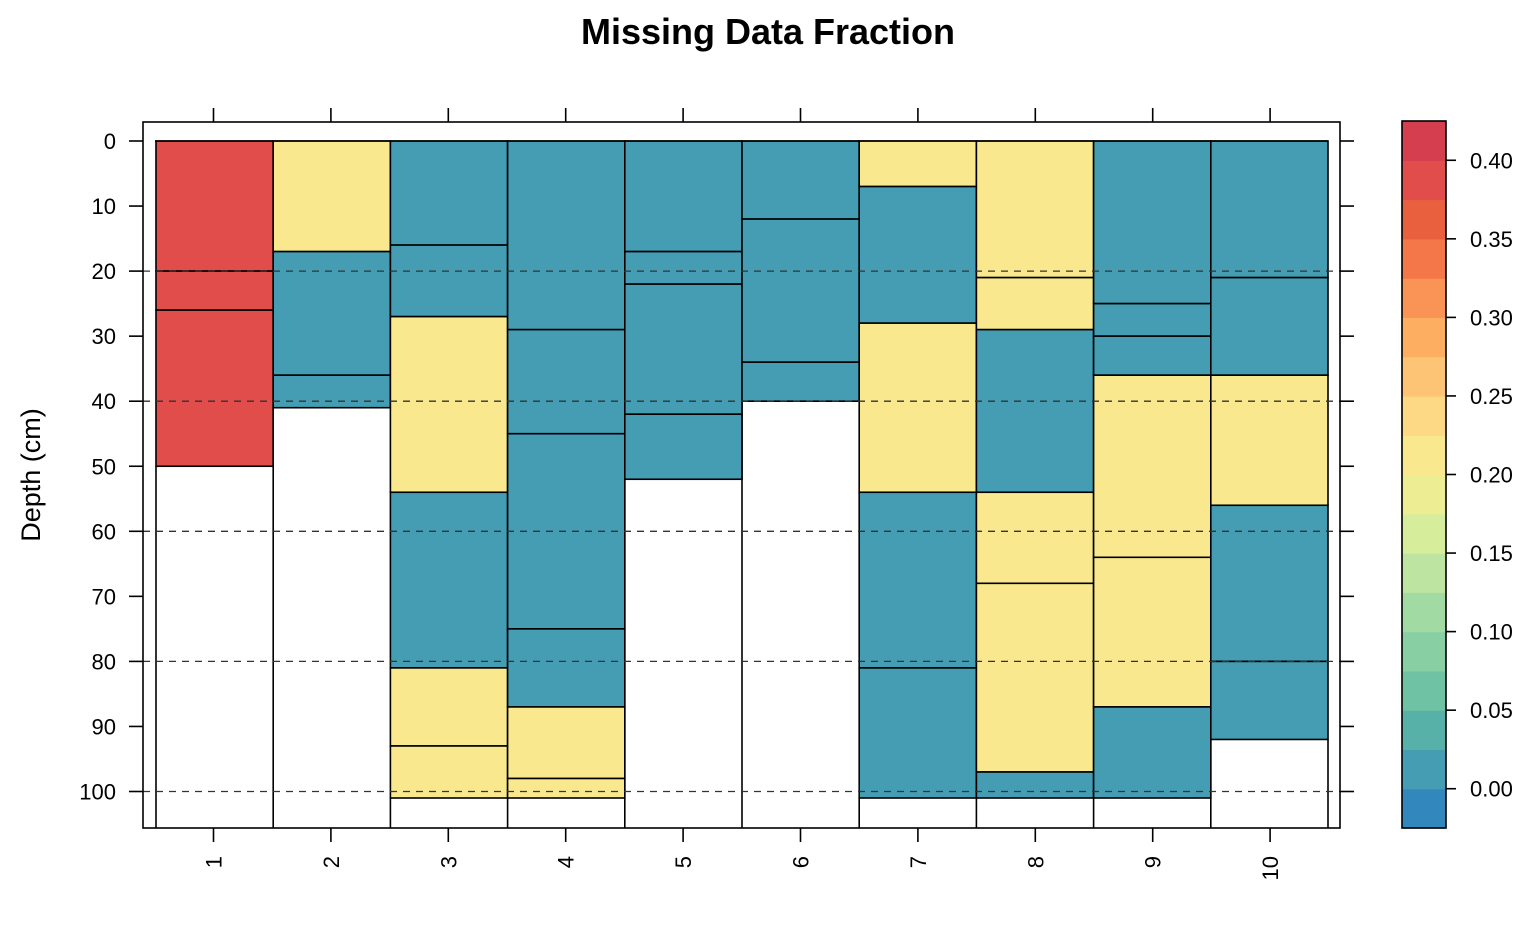 The width and height of the screenshot is (1536, 950). I want to click on colorbar-tick-label: 0.25, so click(1491, 396).